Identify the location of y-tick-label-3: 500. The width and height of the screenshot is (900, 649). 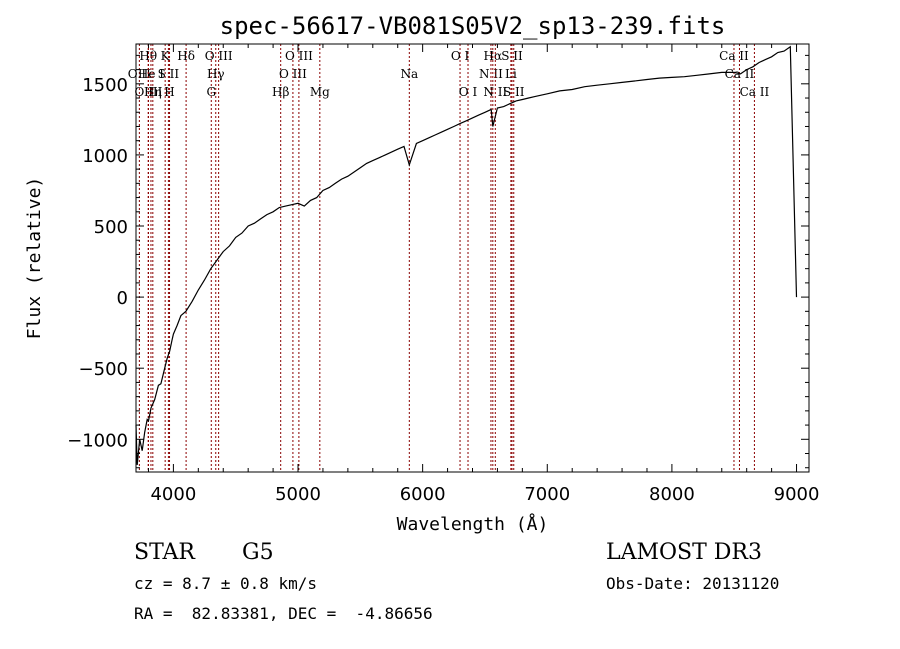
(111, 227).